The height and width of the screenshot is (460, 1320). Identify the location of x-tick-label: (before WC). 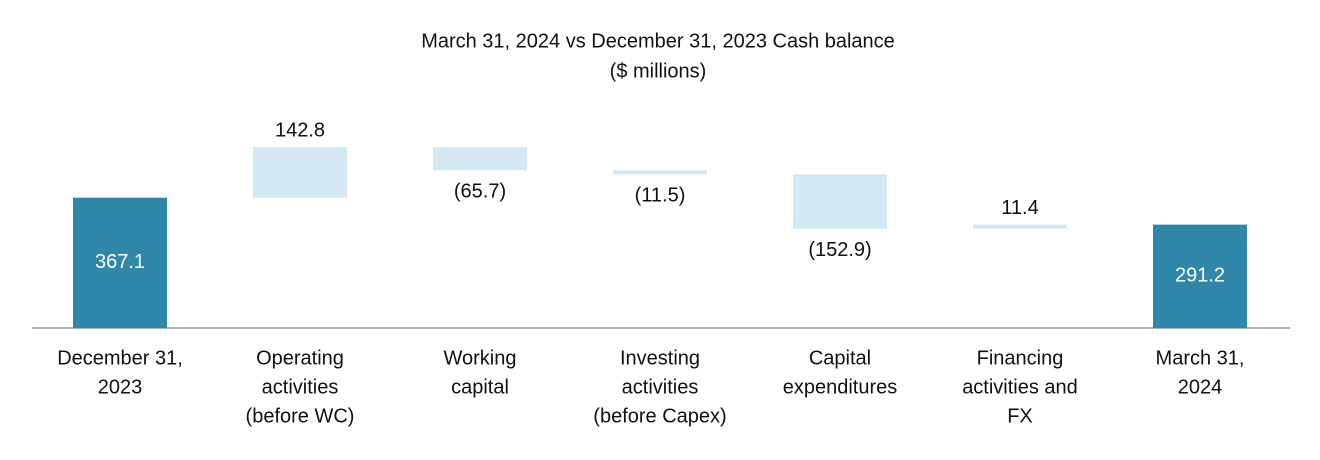
(300, 416).